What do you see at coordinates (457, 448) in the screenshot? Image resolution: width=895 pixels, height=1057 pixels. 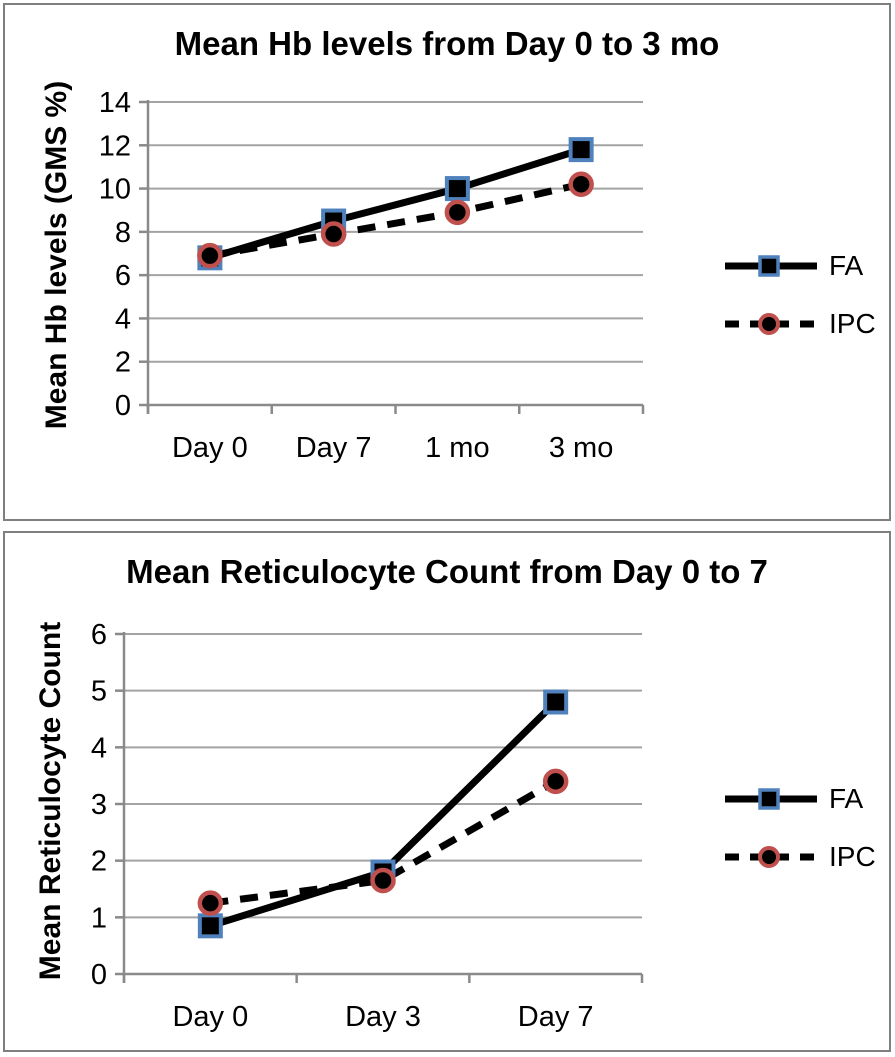 I see `x-tick-label: 1 mo` at bounding box center [457, 448].